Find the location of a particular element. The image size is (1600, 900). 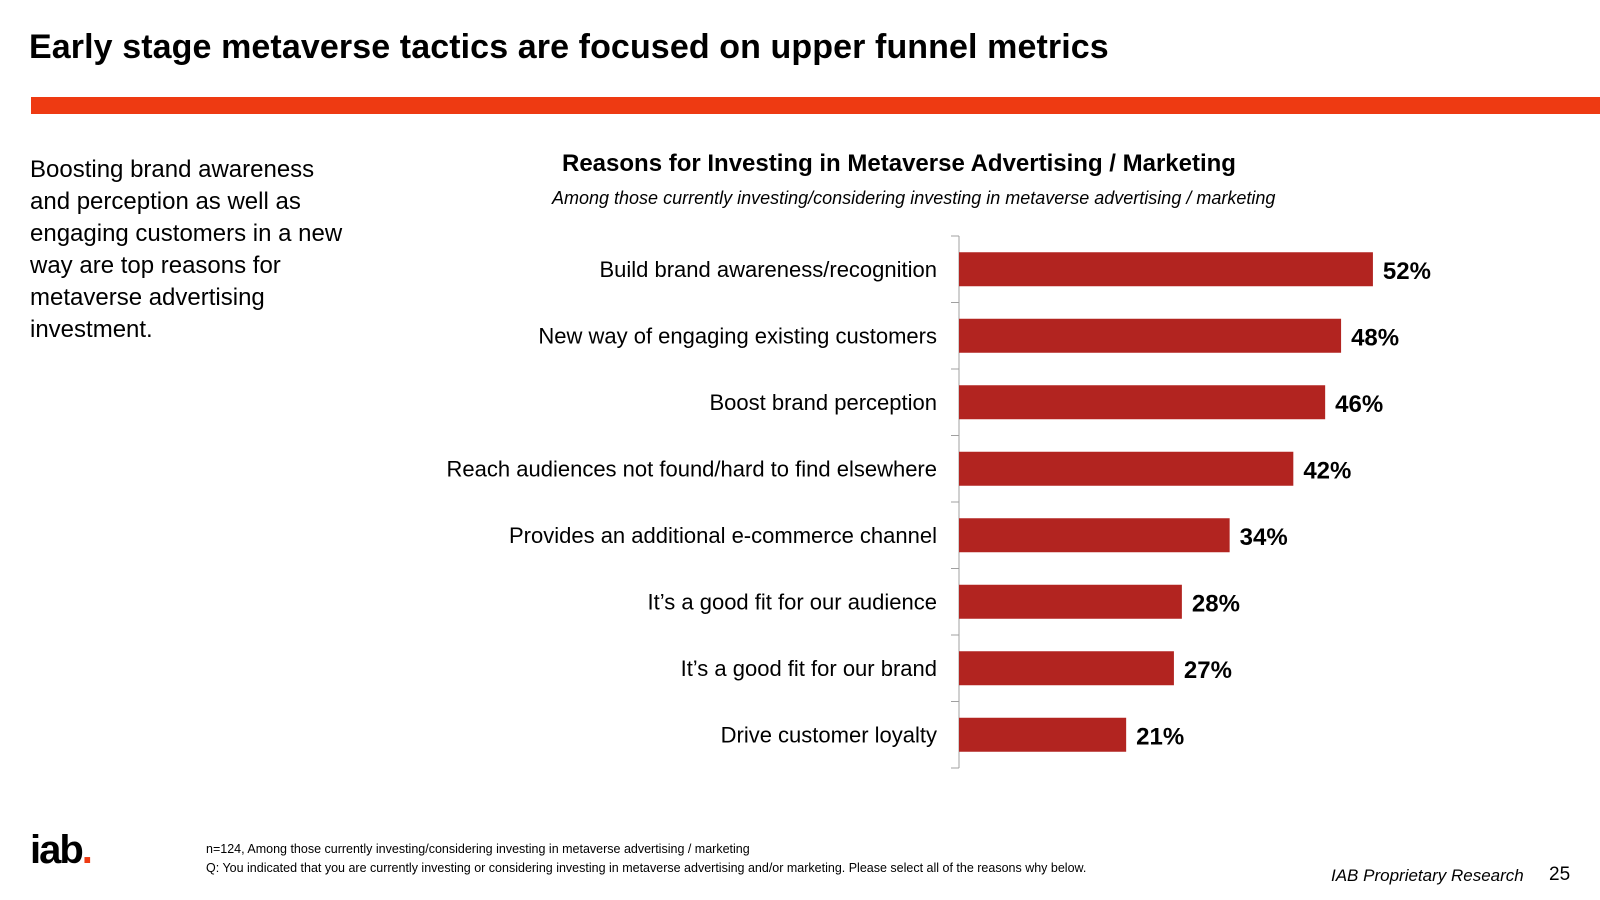

iab-logo: iab. is located at coordinates (61, 850).